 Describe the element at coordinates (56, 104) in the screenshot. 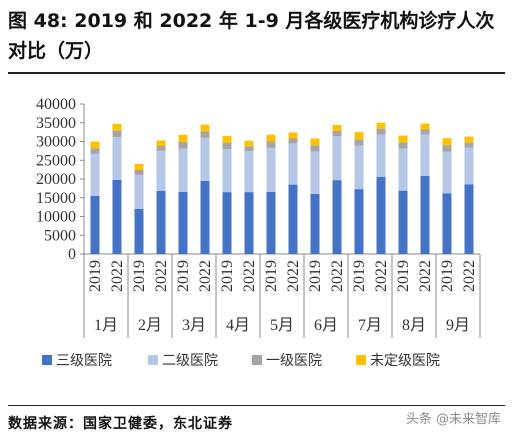

I see `y-tick-label: 40000` at that location.